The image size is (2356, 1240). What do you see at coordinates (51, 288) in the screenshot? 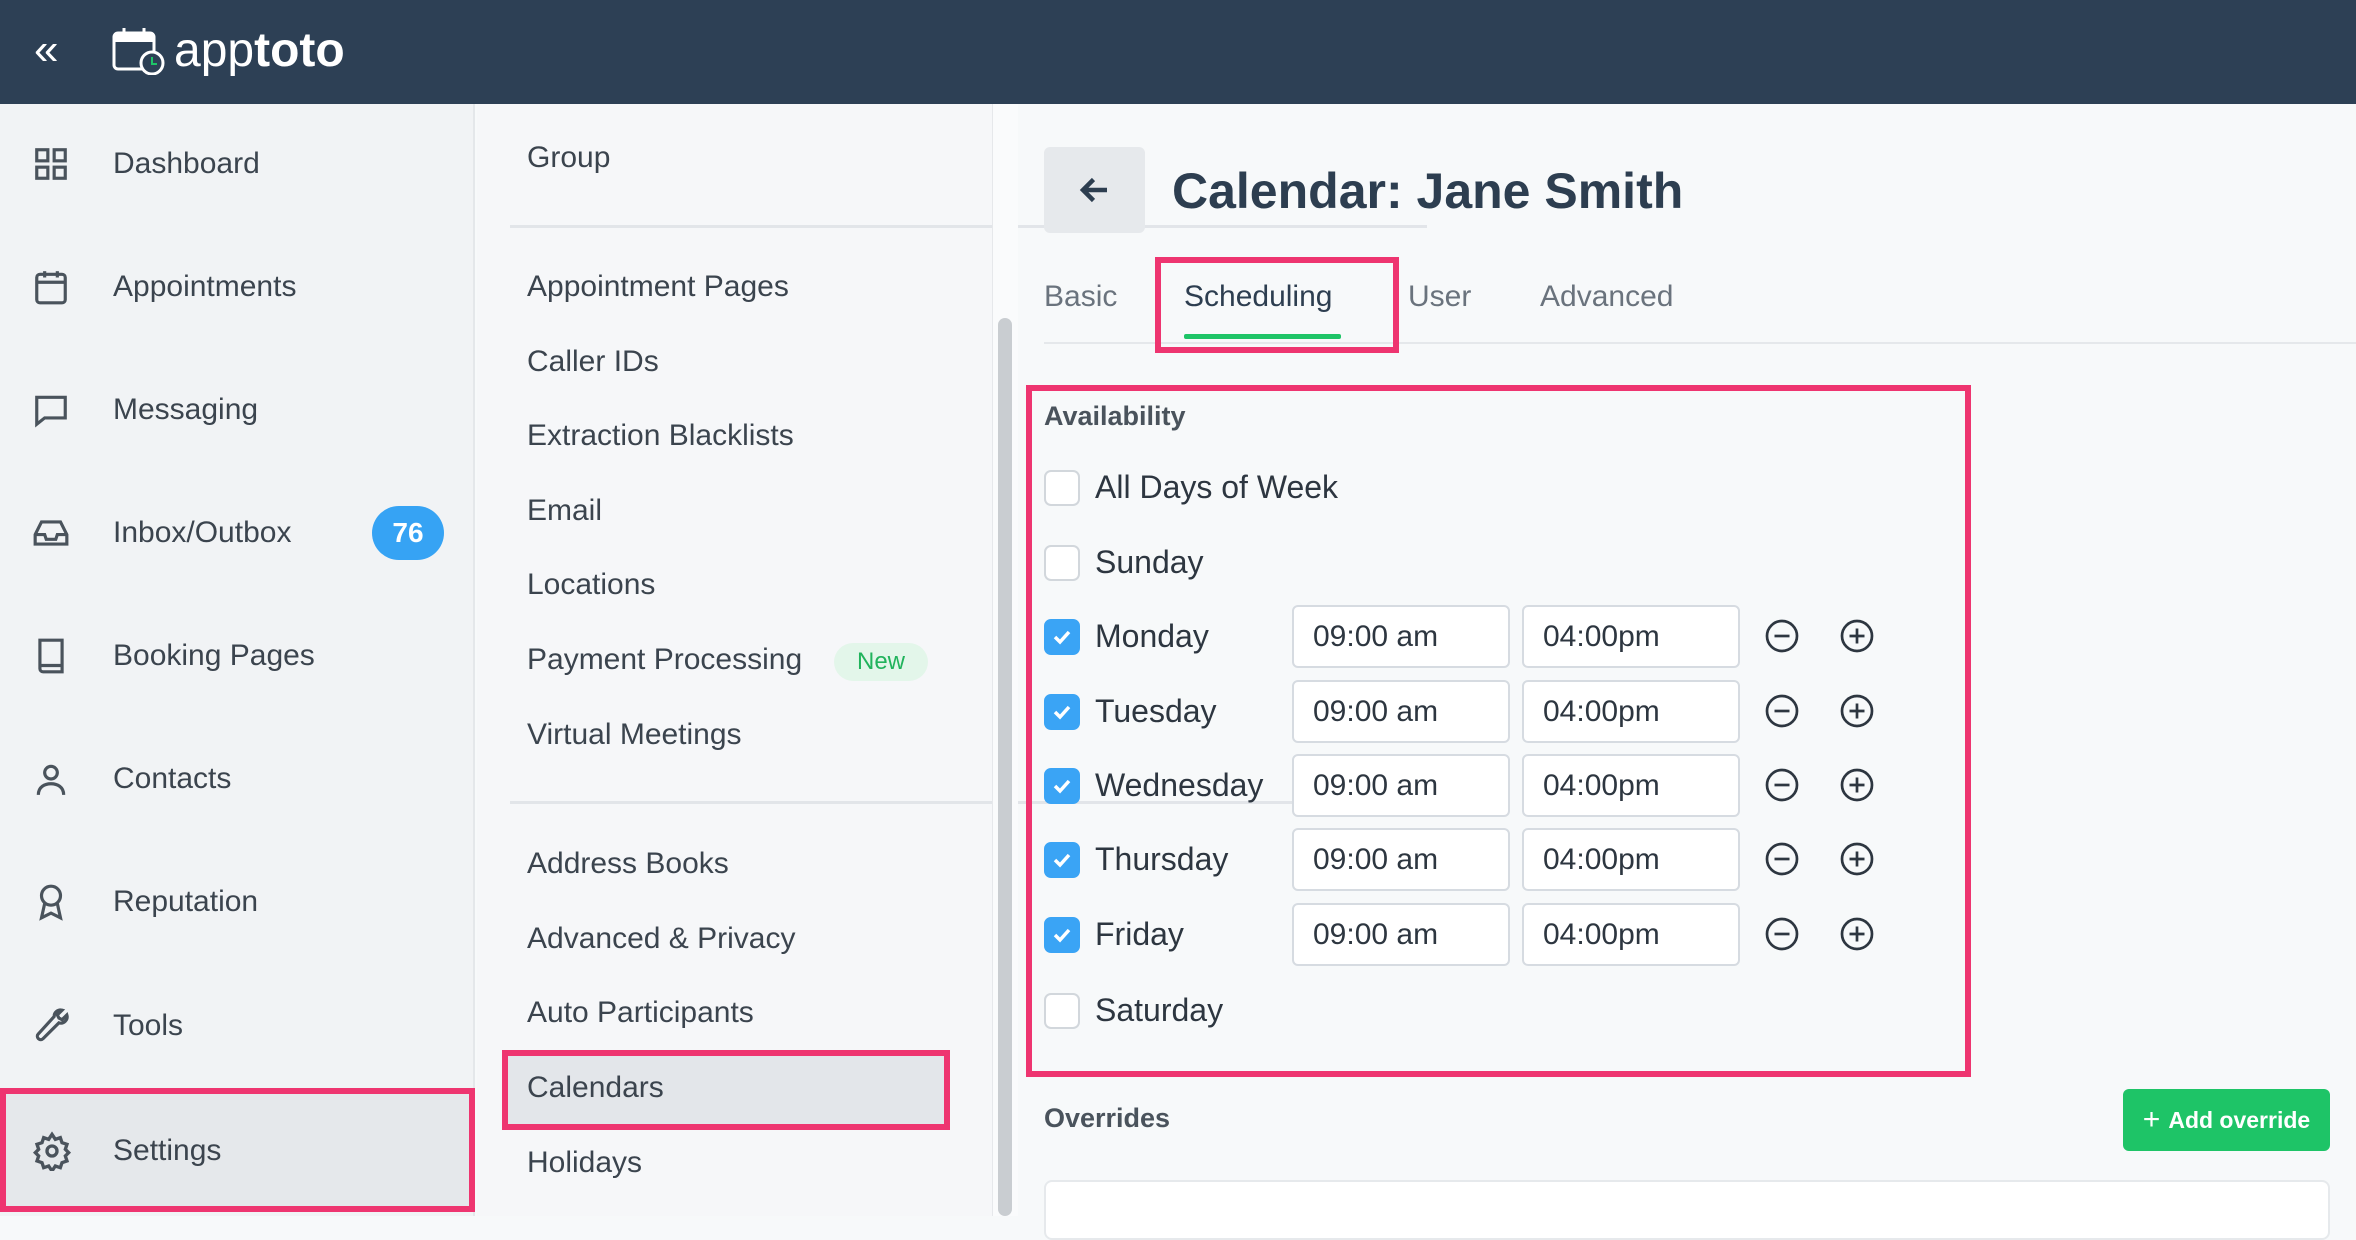
I see `calendar-icon` at bounding box center [51, 288].